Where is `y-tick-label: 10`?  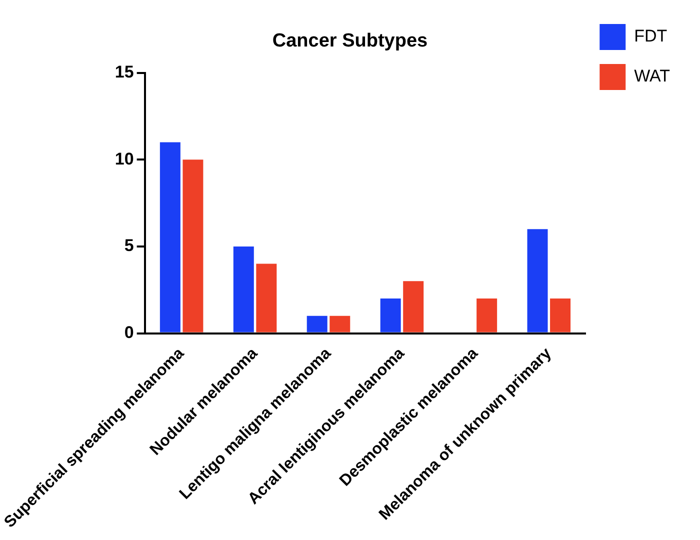 y-tick-label: 10 is located at coordinates (124, 158).